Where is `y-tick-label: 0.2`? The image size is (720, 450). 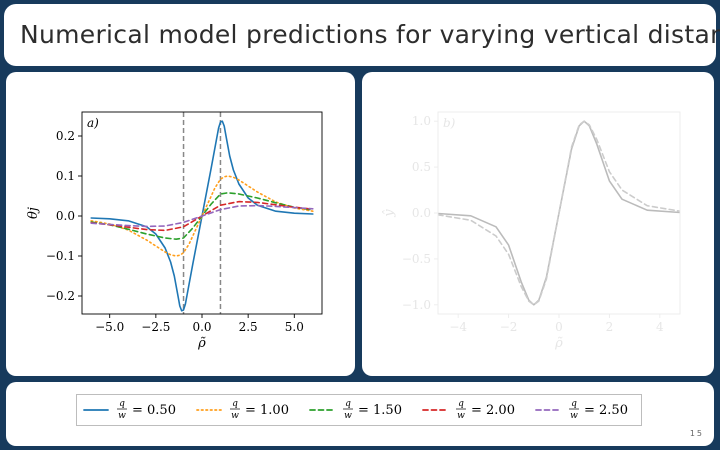
y-tick-label: 0.2 is located at coordinates (65, 136).